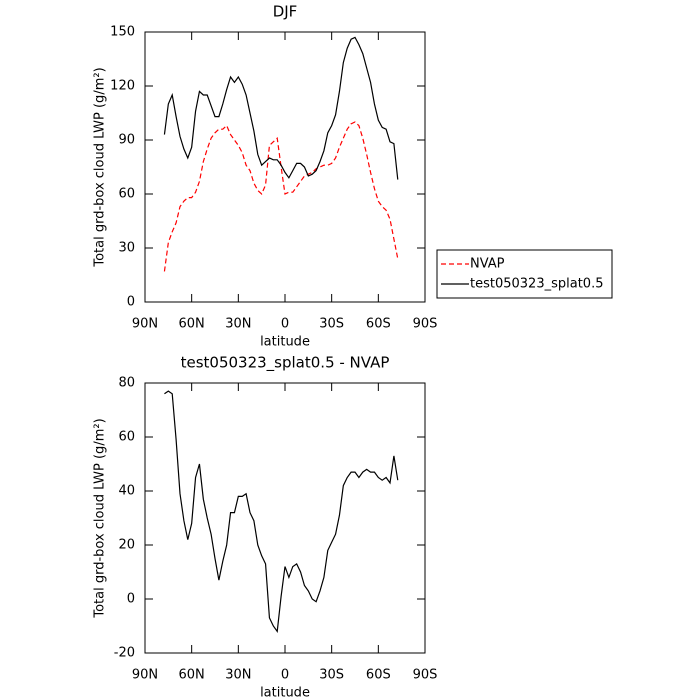  What do you see at coordinates (126, 140) in the screenshot?
I see `y-tick-label: 90` at bounding box center [126, 140].